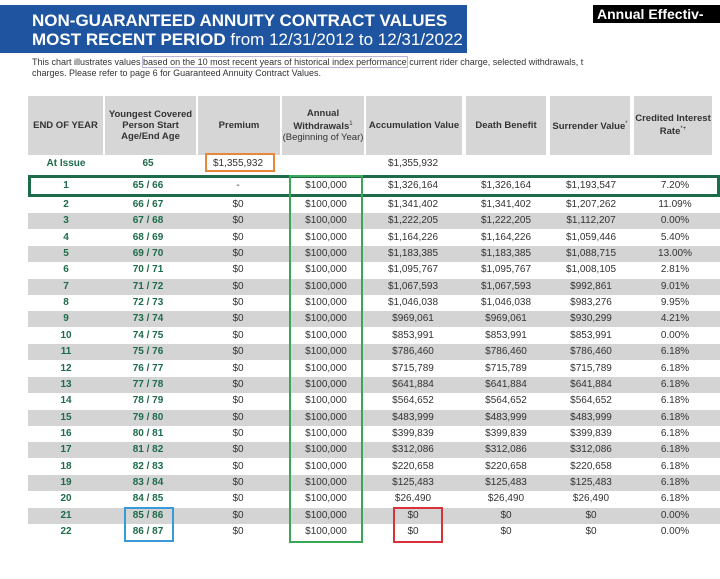  I want to click on cell-accumulation-value: $220,658, so click(413, 466).